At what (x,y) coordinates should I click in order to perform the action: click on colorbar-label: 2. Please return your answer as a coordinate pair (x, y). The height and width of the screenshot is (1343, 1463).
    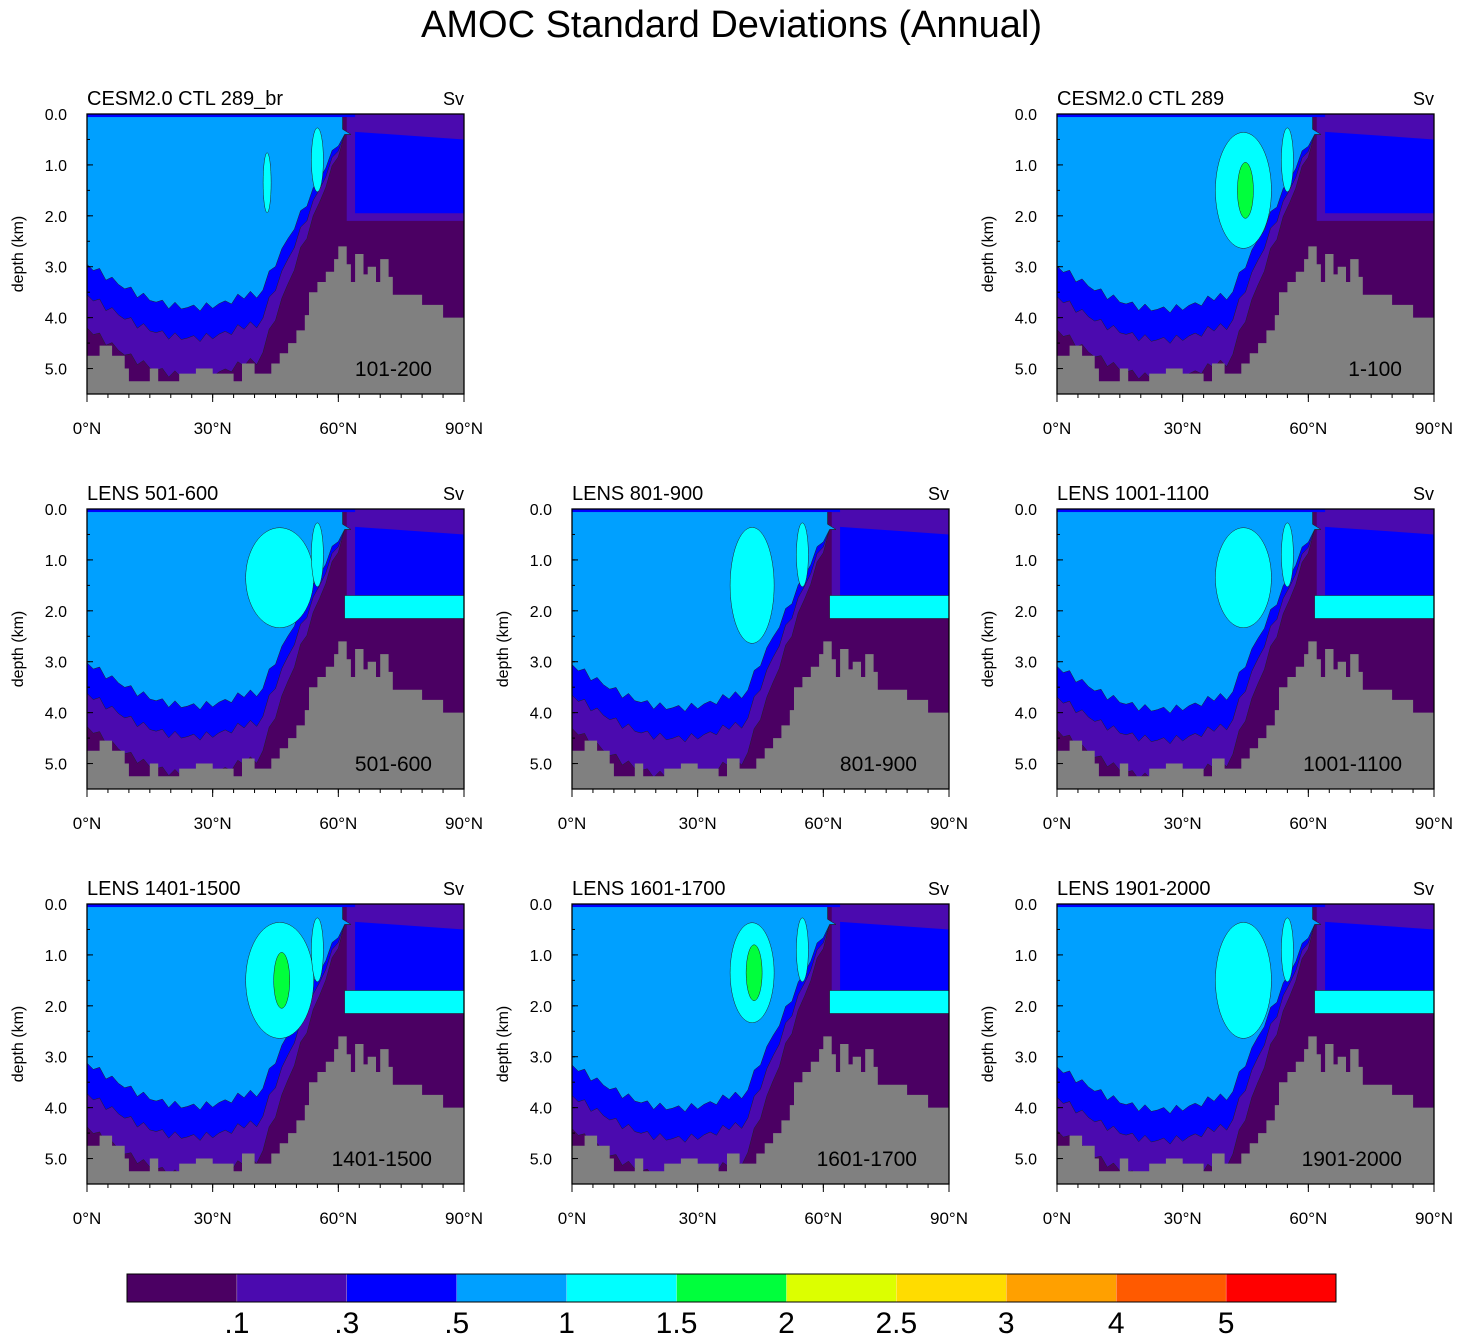
    Looking at the image, I should click on (786, 1323).